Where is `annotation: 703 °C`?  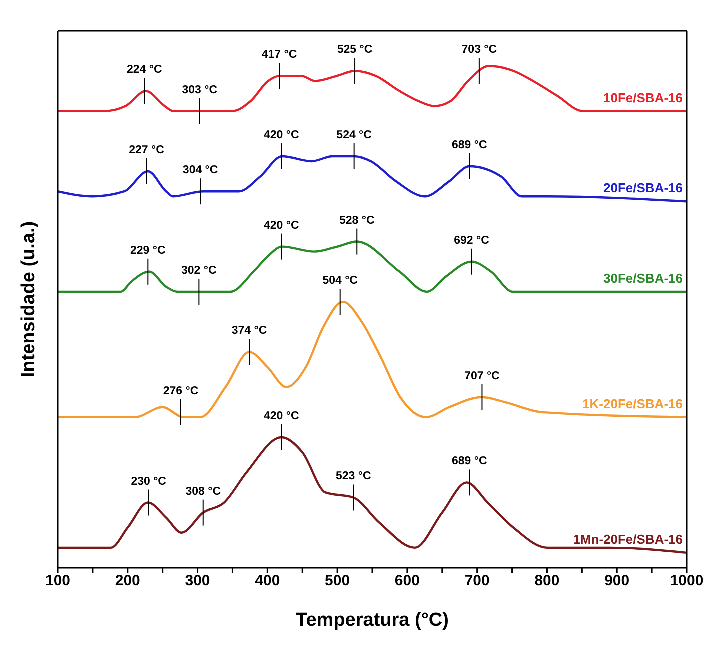 annotation: 703 °C is located at coordinates (480, 50).